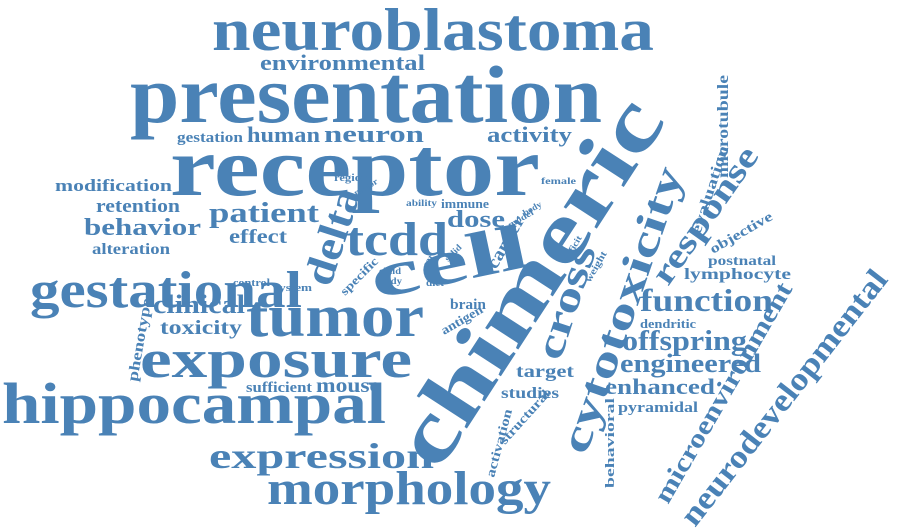  Describe the element at coordinates (283, 134) in the screenshot. I see `word-human: human` at that location.